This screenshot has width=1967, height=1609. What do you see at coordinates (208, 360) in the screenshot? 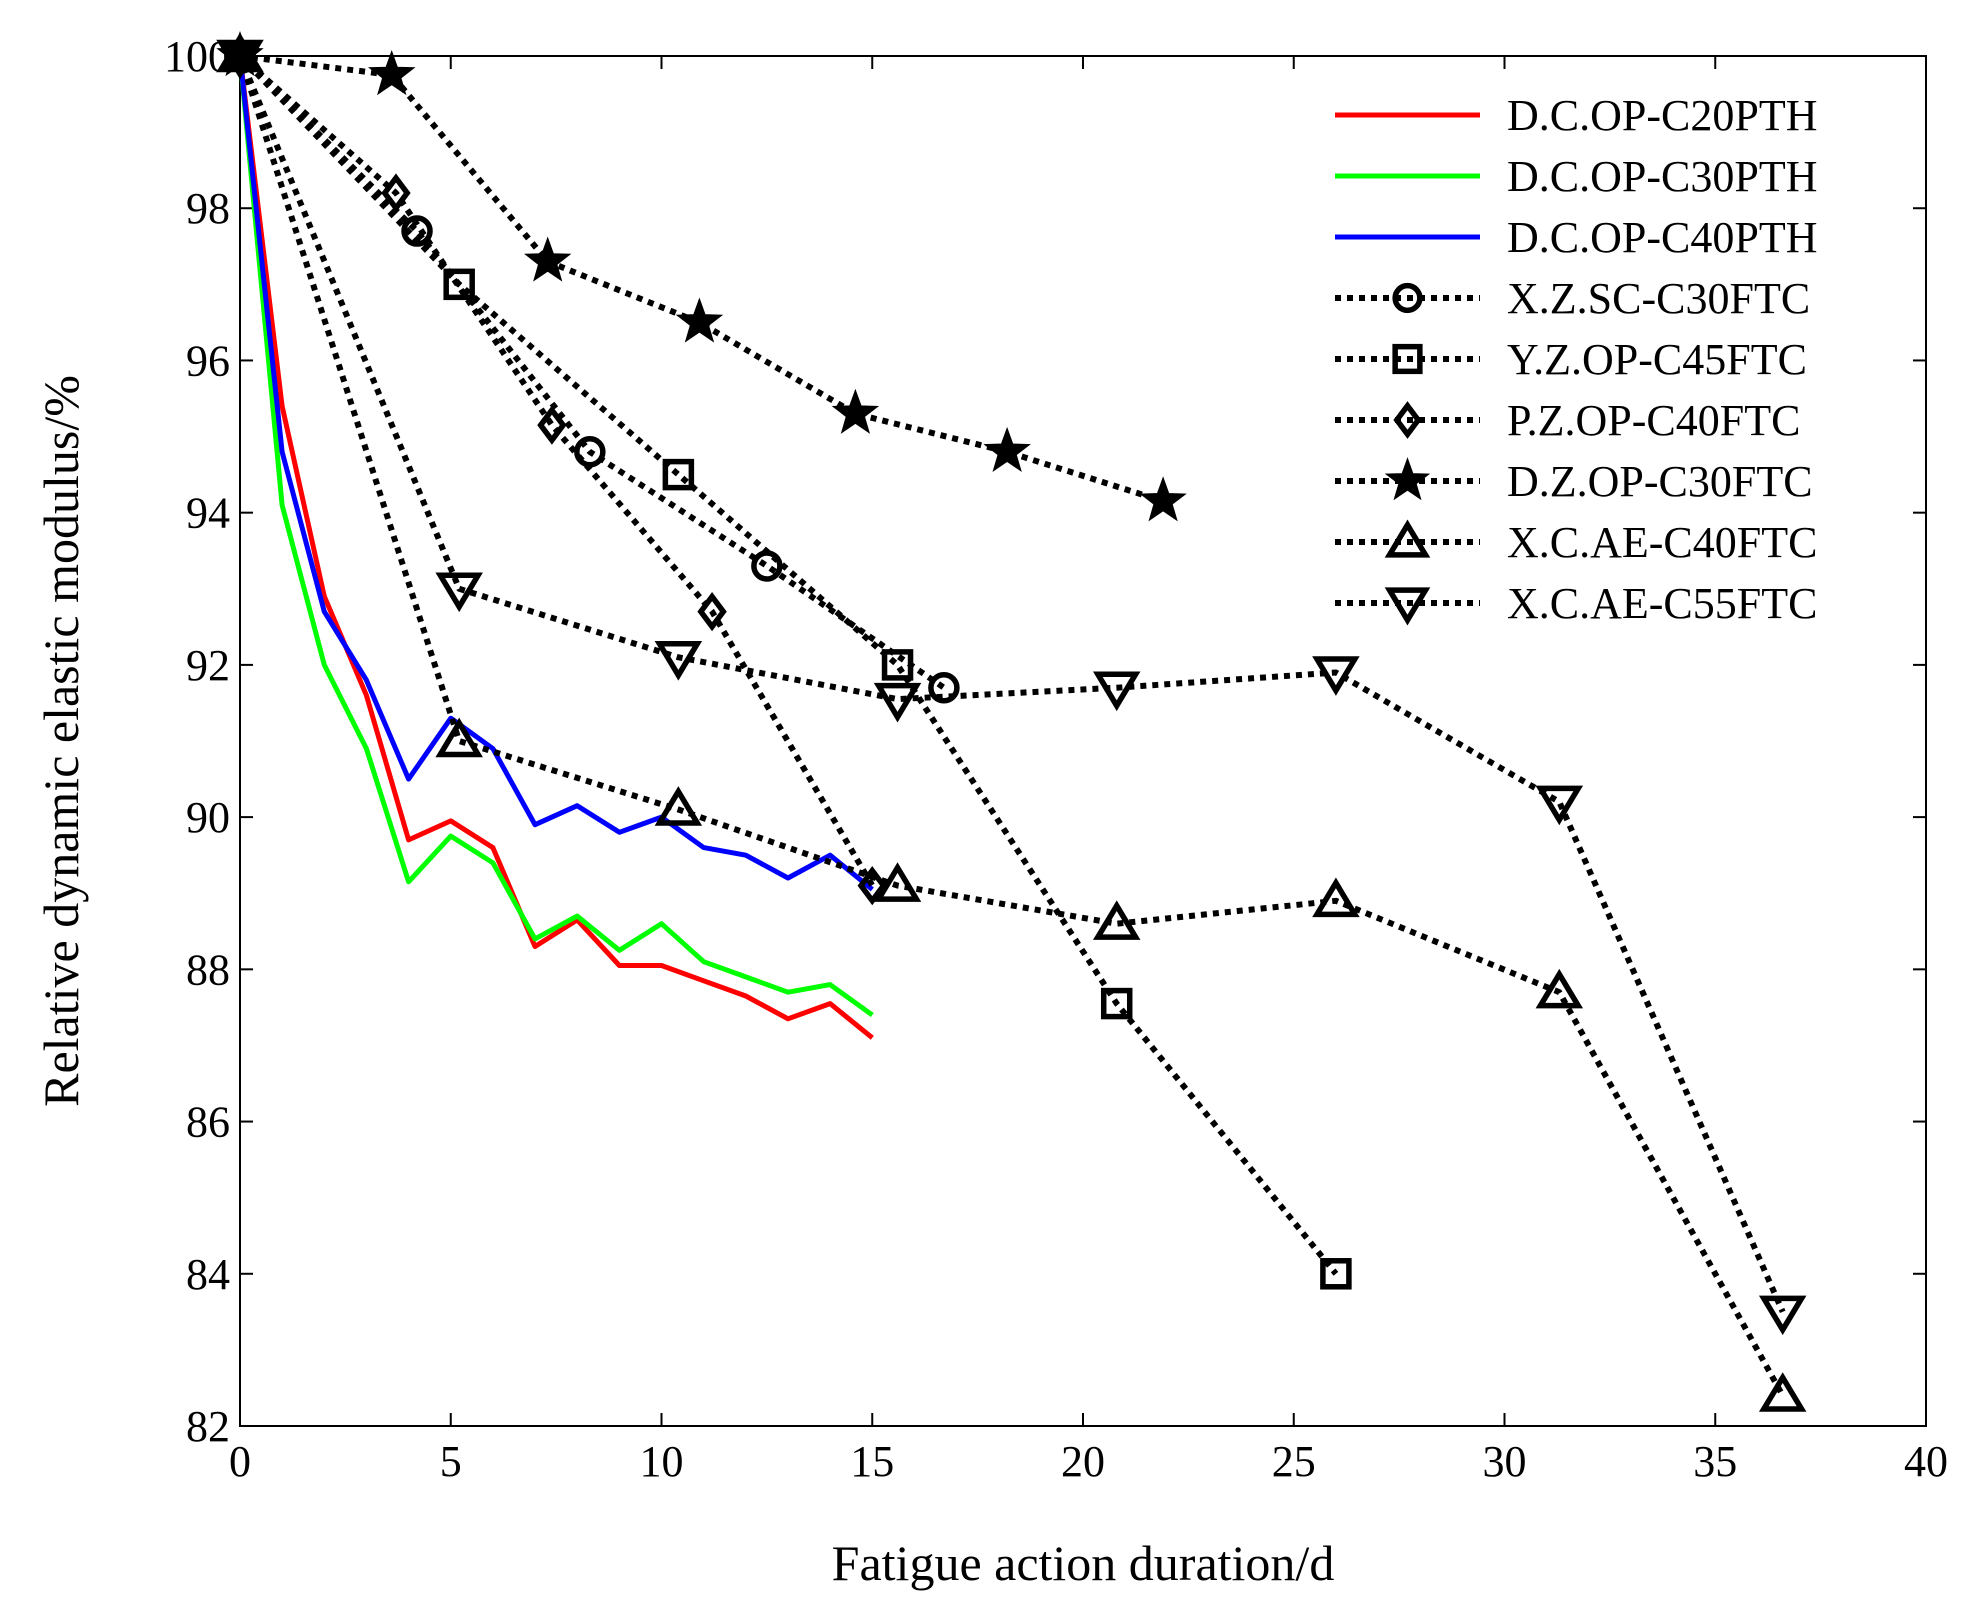
I see `y-tick-label: 96` at bounding box center [208, 360].